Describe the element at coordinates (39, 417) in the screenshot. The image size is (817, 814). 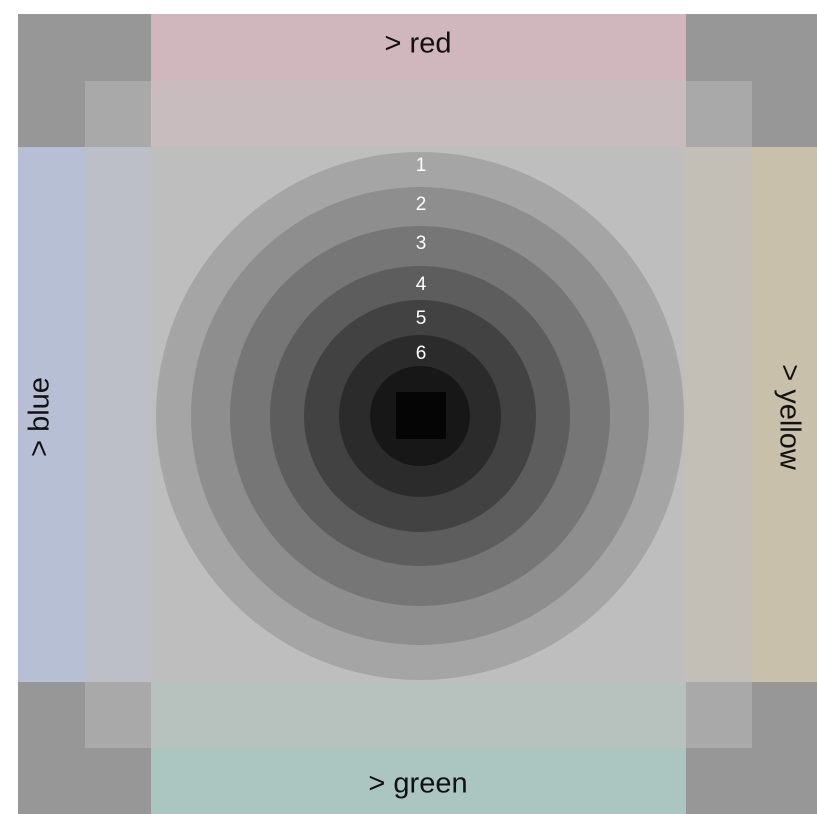
I see `label-blue: > blue` at that location.